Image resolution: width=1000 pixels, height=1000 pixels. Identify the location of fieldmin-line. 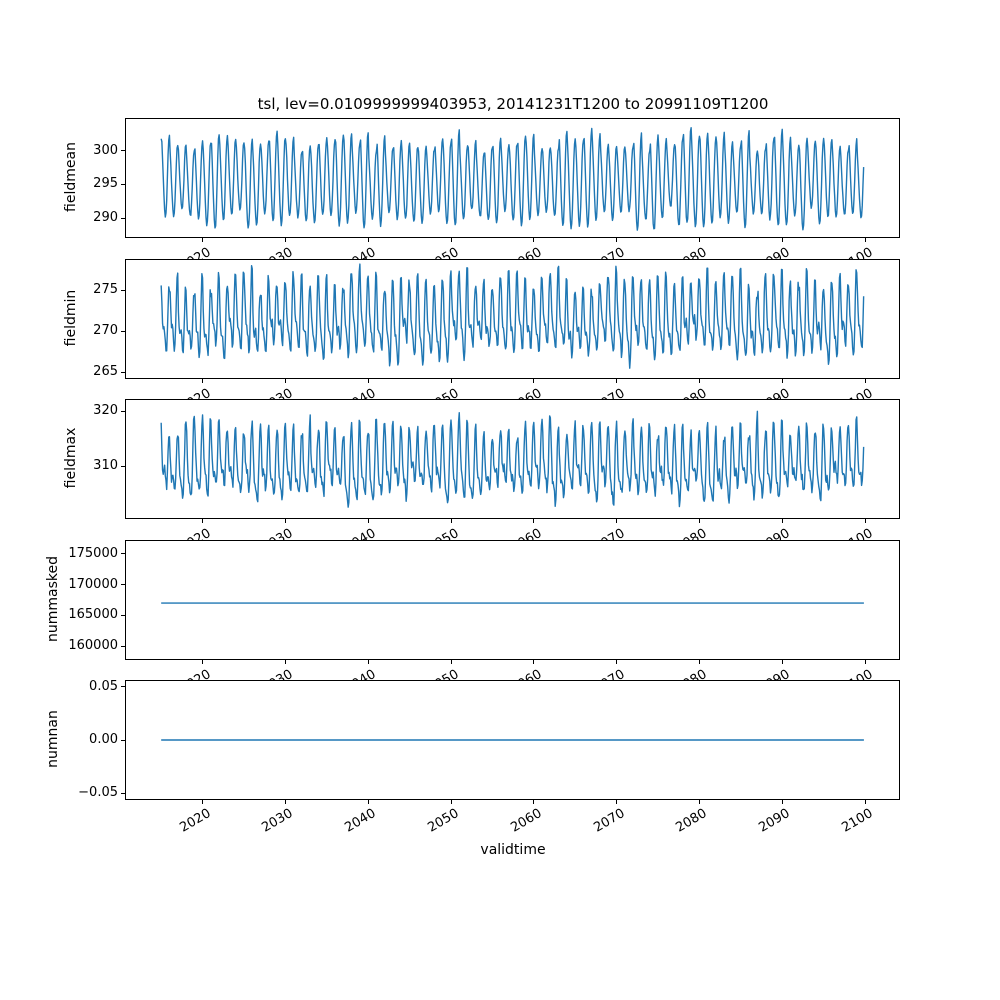
(512, 316).